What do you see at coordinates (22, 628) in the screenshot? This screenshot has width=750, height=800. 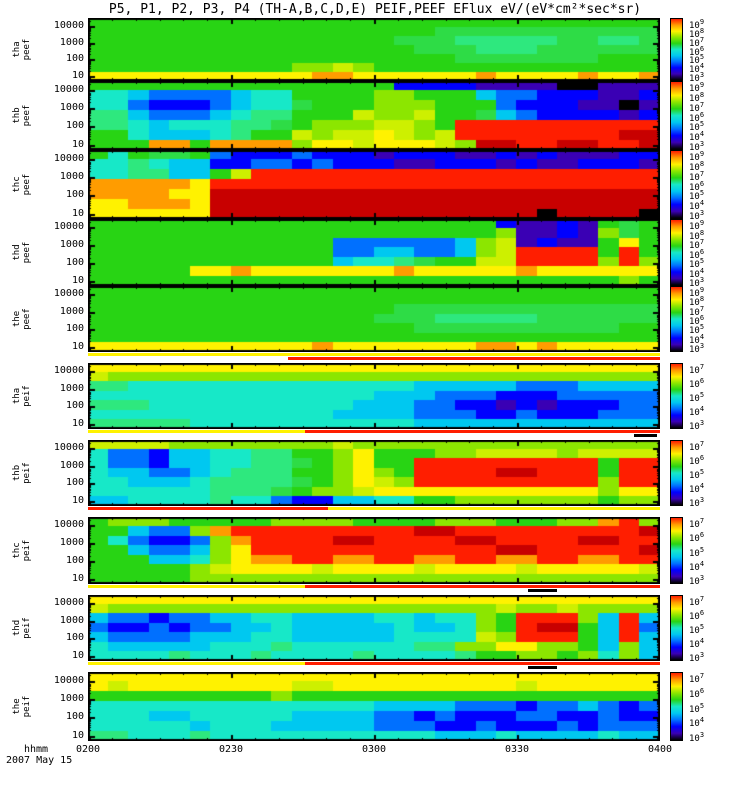 I see `panel-label-thd-peif: thd peif` at bounding box center [22, 628].